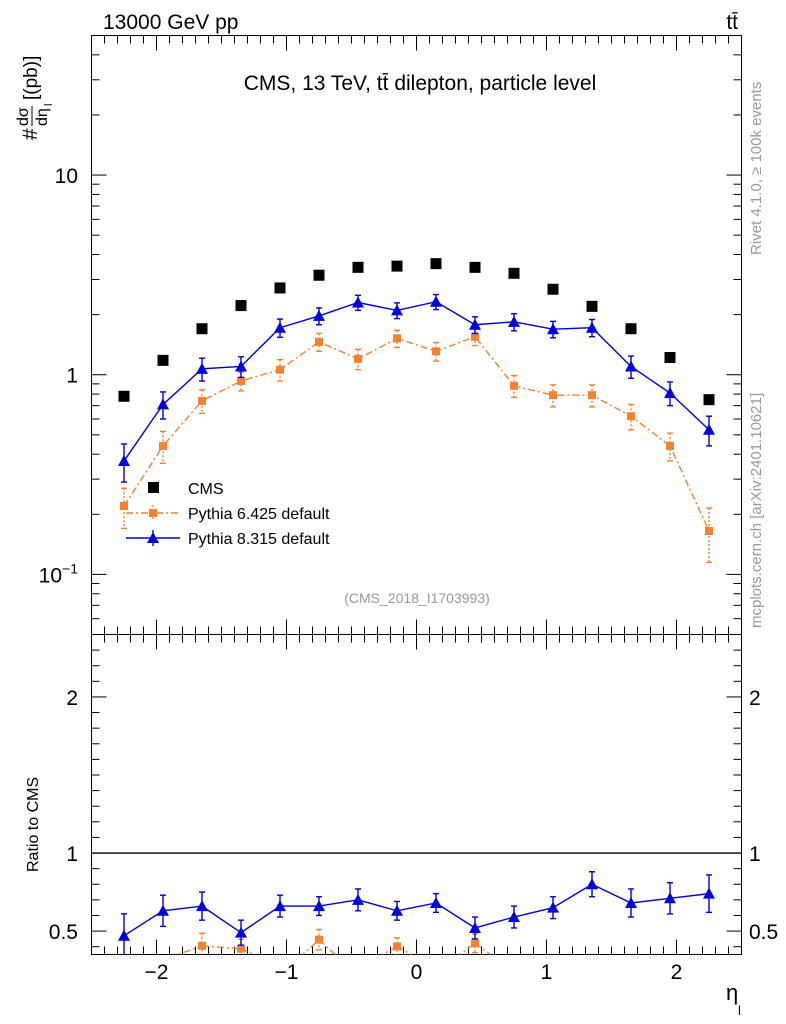 The height and width of the screenshot is (1024, 786). I want to click on rivet-label: Rivet 4.1.0, ≥ 100k events, so click(756, 168).